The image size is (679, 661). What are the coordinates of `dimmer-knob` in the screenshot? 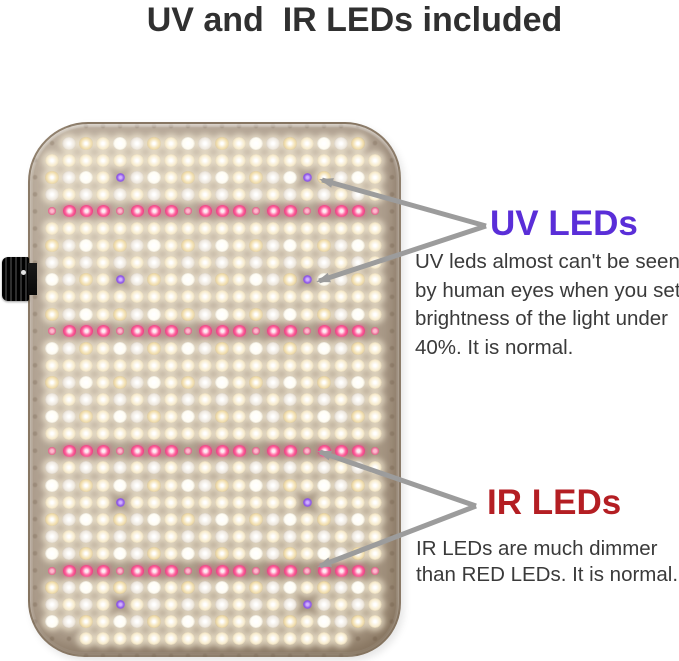 It's located at (19, 279).